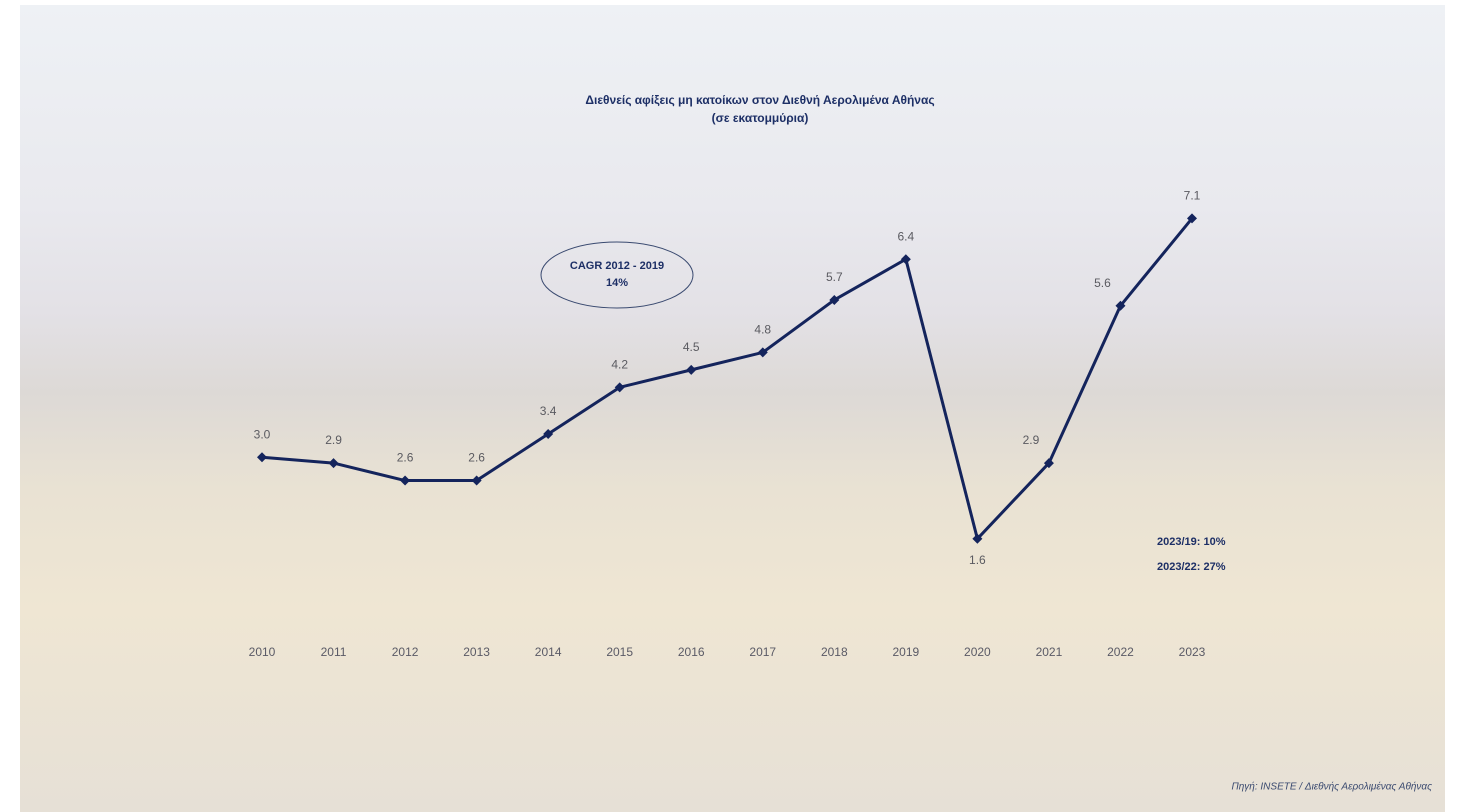 The height and width of the screenshot is (812, 1465). What do you see at coordinates (691, 347) in the screenshot?
I see `data-label: 4.5` at bounding box center [691, 347].